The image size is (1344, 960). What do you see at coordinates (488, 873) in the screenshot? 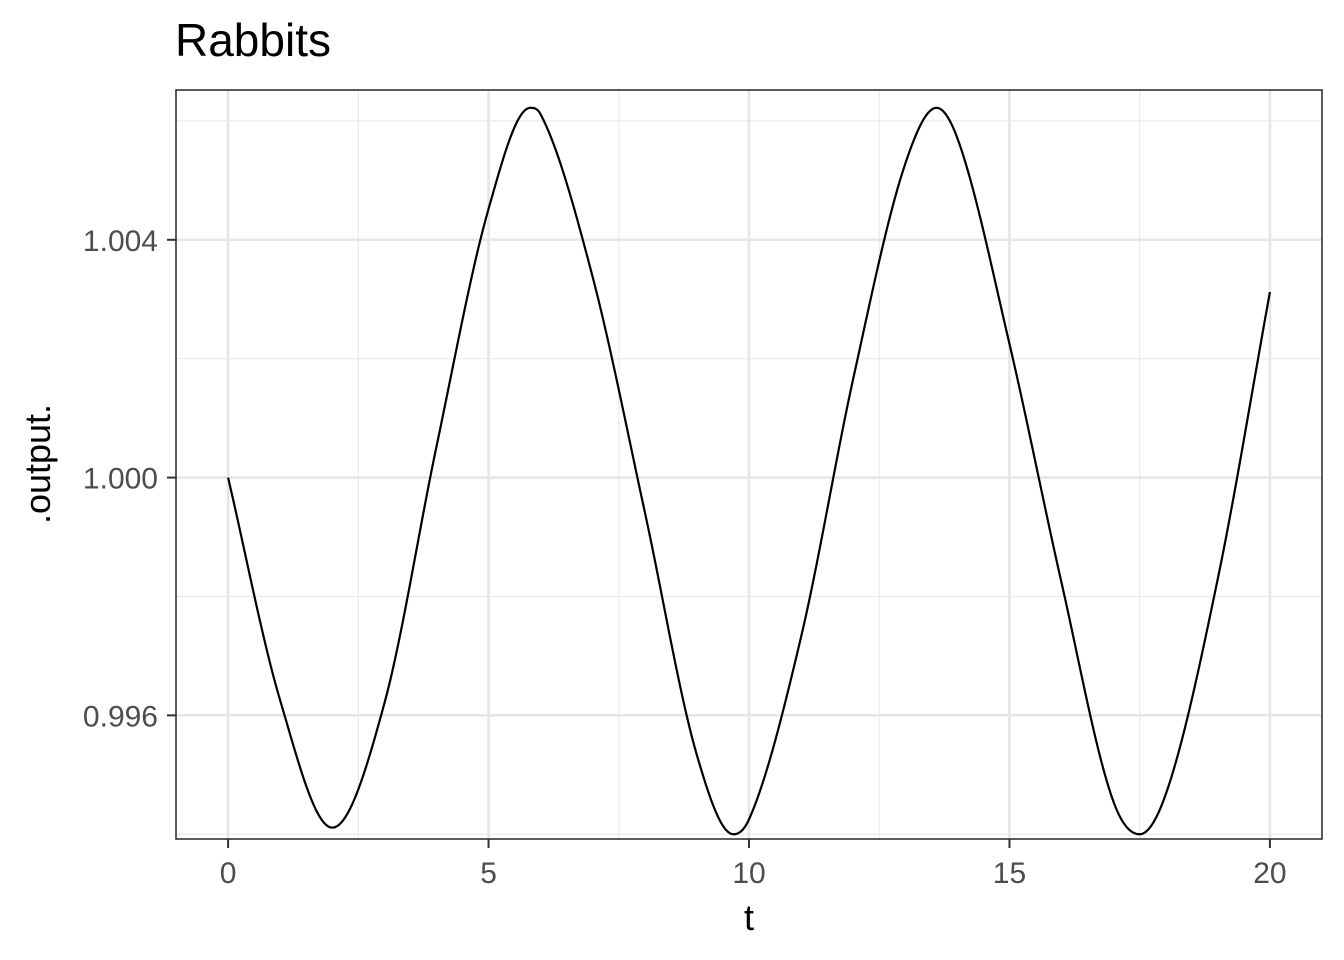
I see `x-tick-label: 5` at bounding box center [488, 873].